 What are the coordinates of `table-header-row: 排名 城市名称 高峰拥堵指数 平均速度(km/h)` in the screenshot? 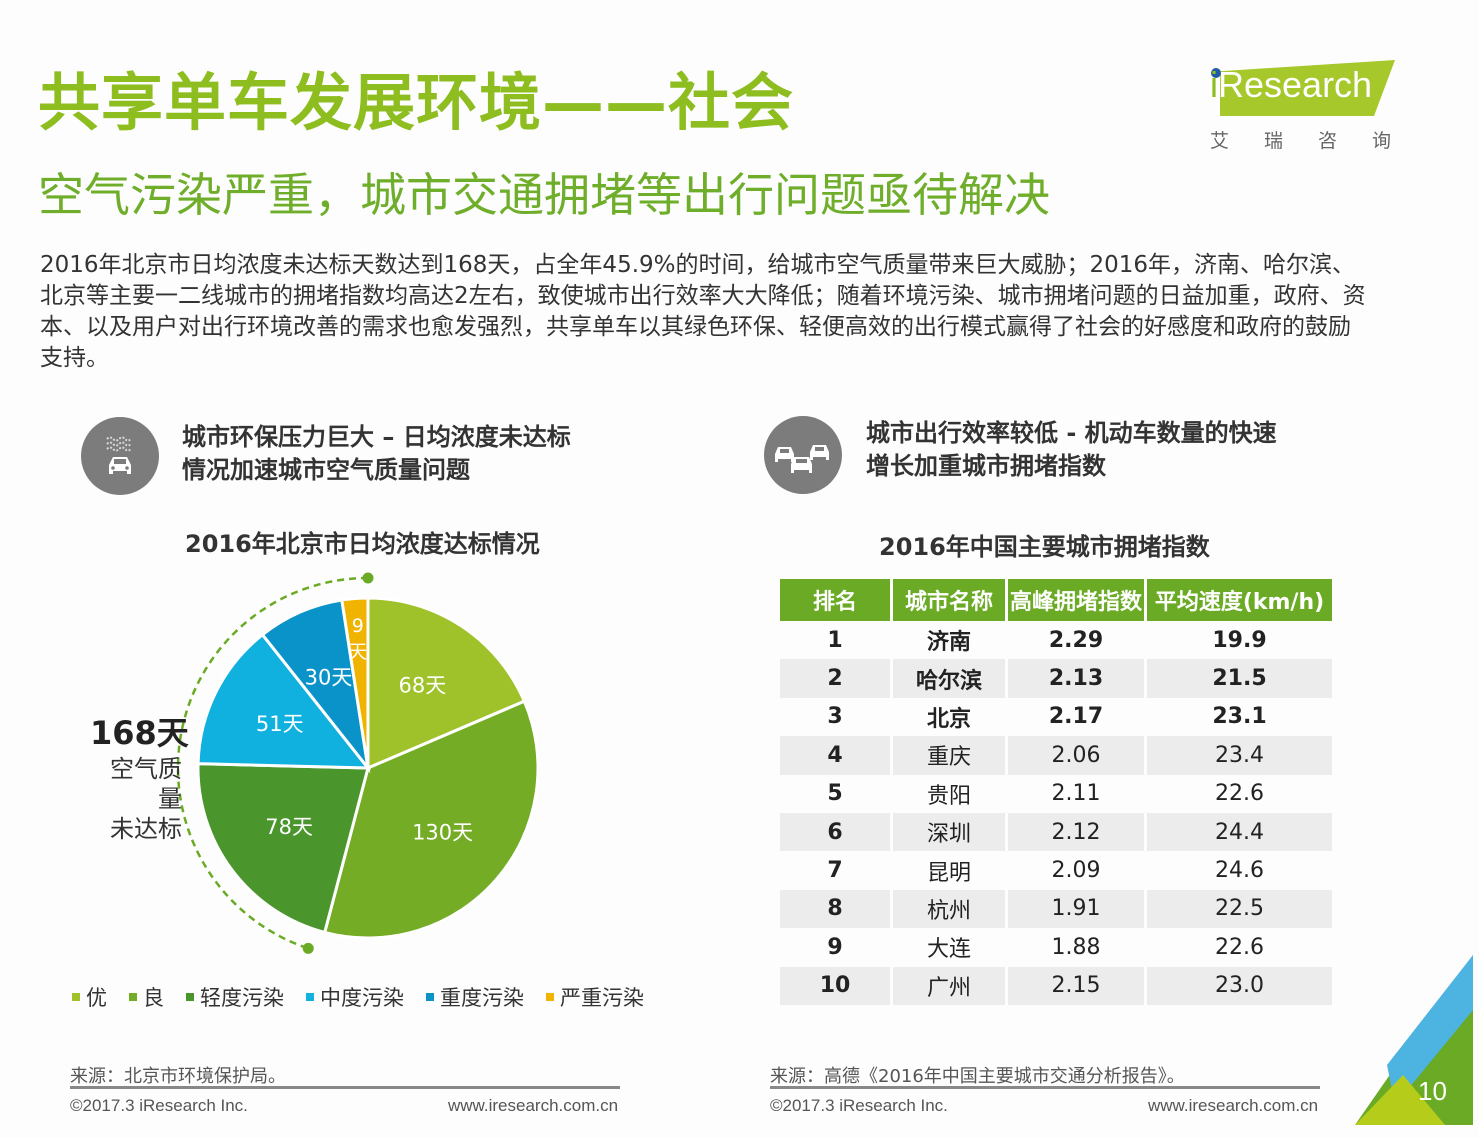 It's located at (1056, 598).